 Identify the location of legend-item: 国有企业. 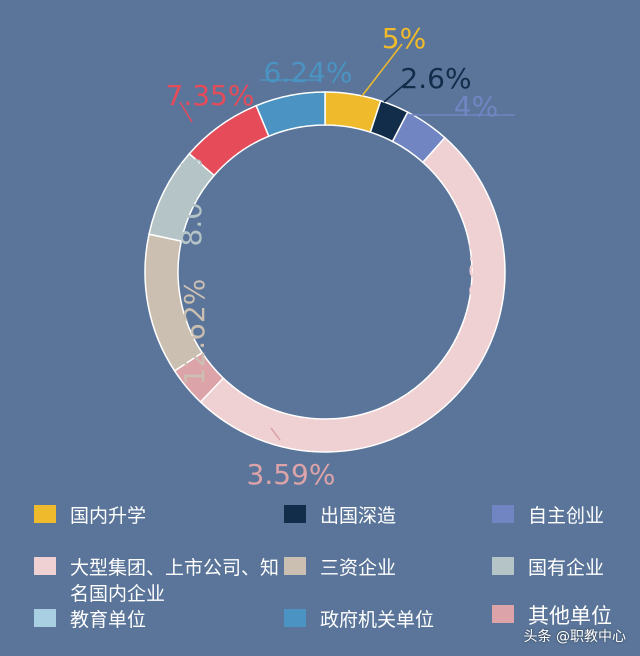
(548, 568).